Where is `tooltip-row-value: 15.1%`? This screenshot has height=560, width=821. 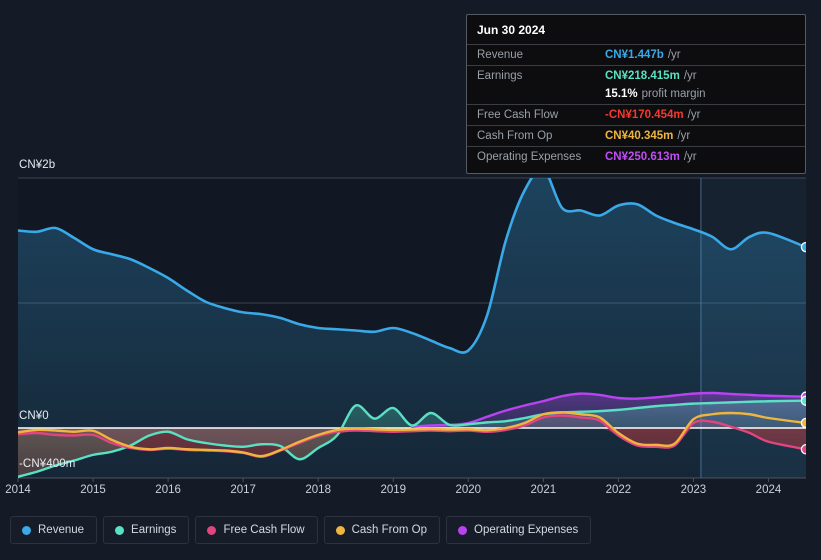 tooltip-row-value: 15.1% is located at coordinates (621, 94).